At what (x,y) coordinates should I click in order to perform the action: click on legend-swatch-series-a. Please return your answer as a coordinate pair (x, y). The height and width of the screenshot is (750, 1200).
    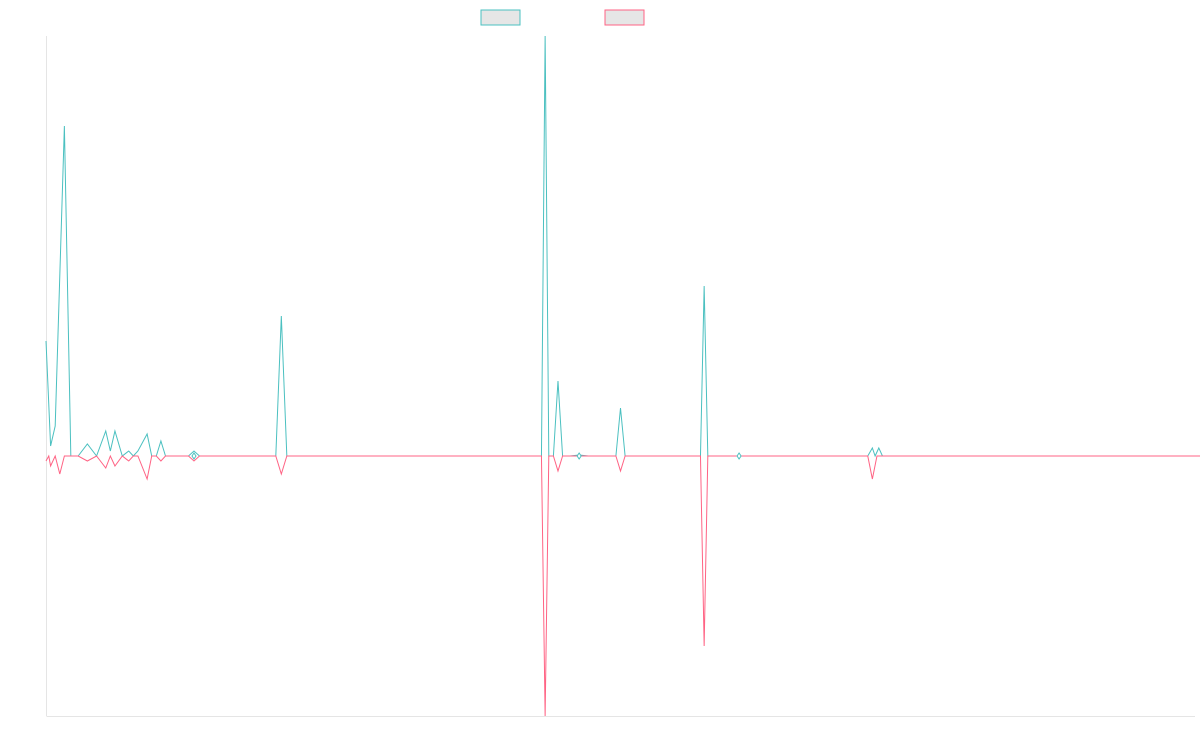
    Looking at the image, I should click on (500, 17).